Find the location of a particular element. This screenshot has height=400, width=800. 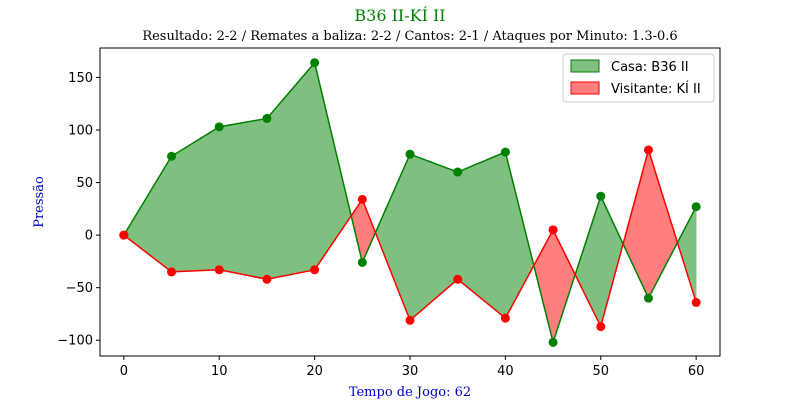

y-tick-label-2: 0 is located at coordinates (89, 236).